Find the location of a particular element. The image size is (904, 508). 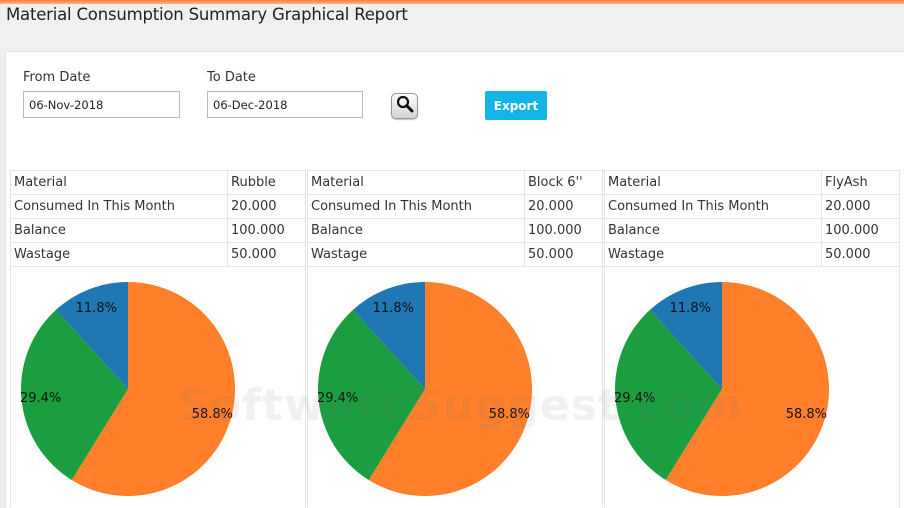

search-button is located at coordinates (404, 106).